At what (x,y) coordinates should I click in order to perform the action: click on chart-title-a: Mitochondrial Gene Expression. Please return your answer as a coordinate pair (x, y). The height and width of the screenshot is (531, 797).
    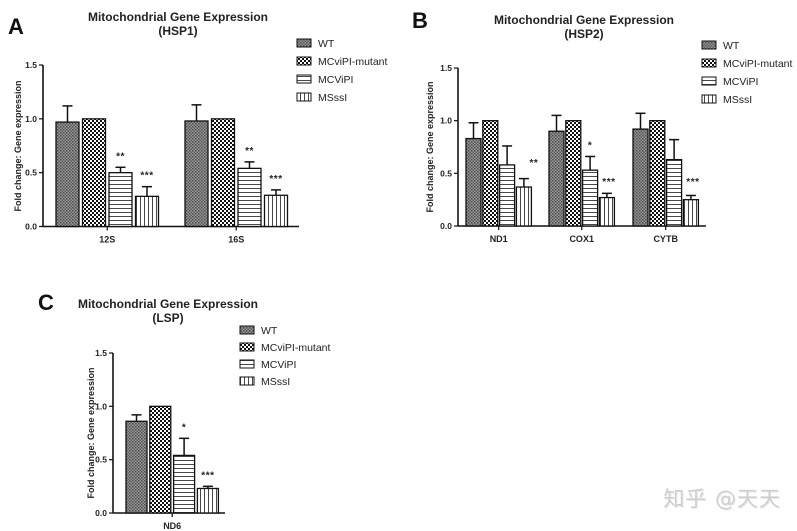
    Looking at the image, I should click on (178, 17).